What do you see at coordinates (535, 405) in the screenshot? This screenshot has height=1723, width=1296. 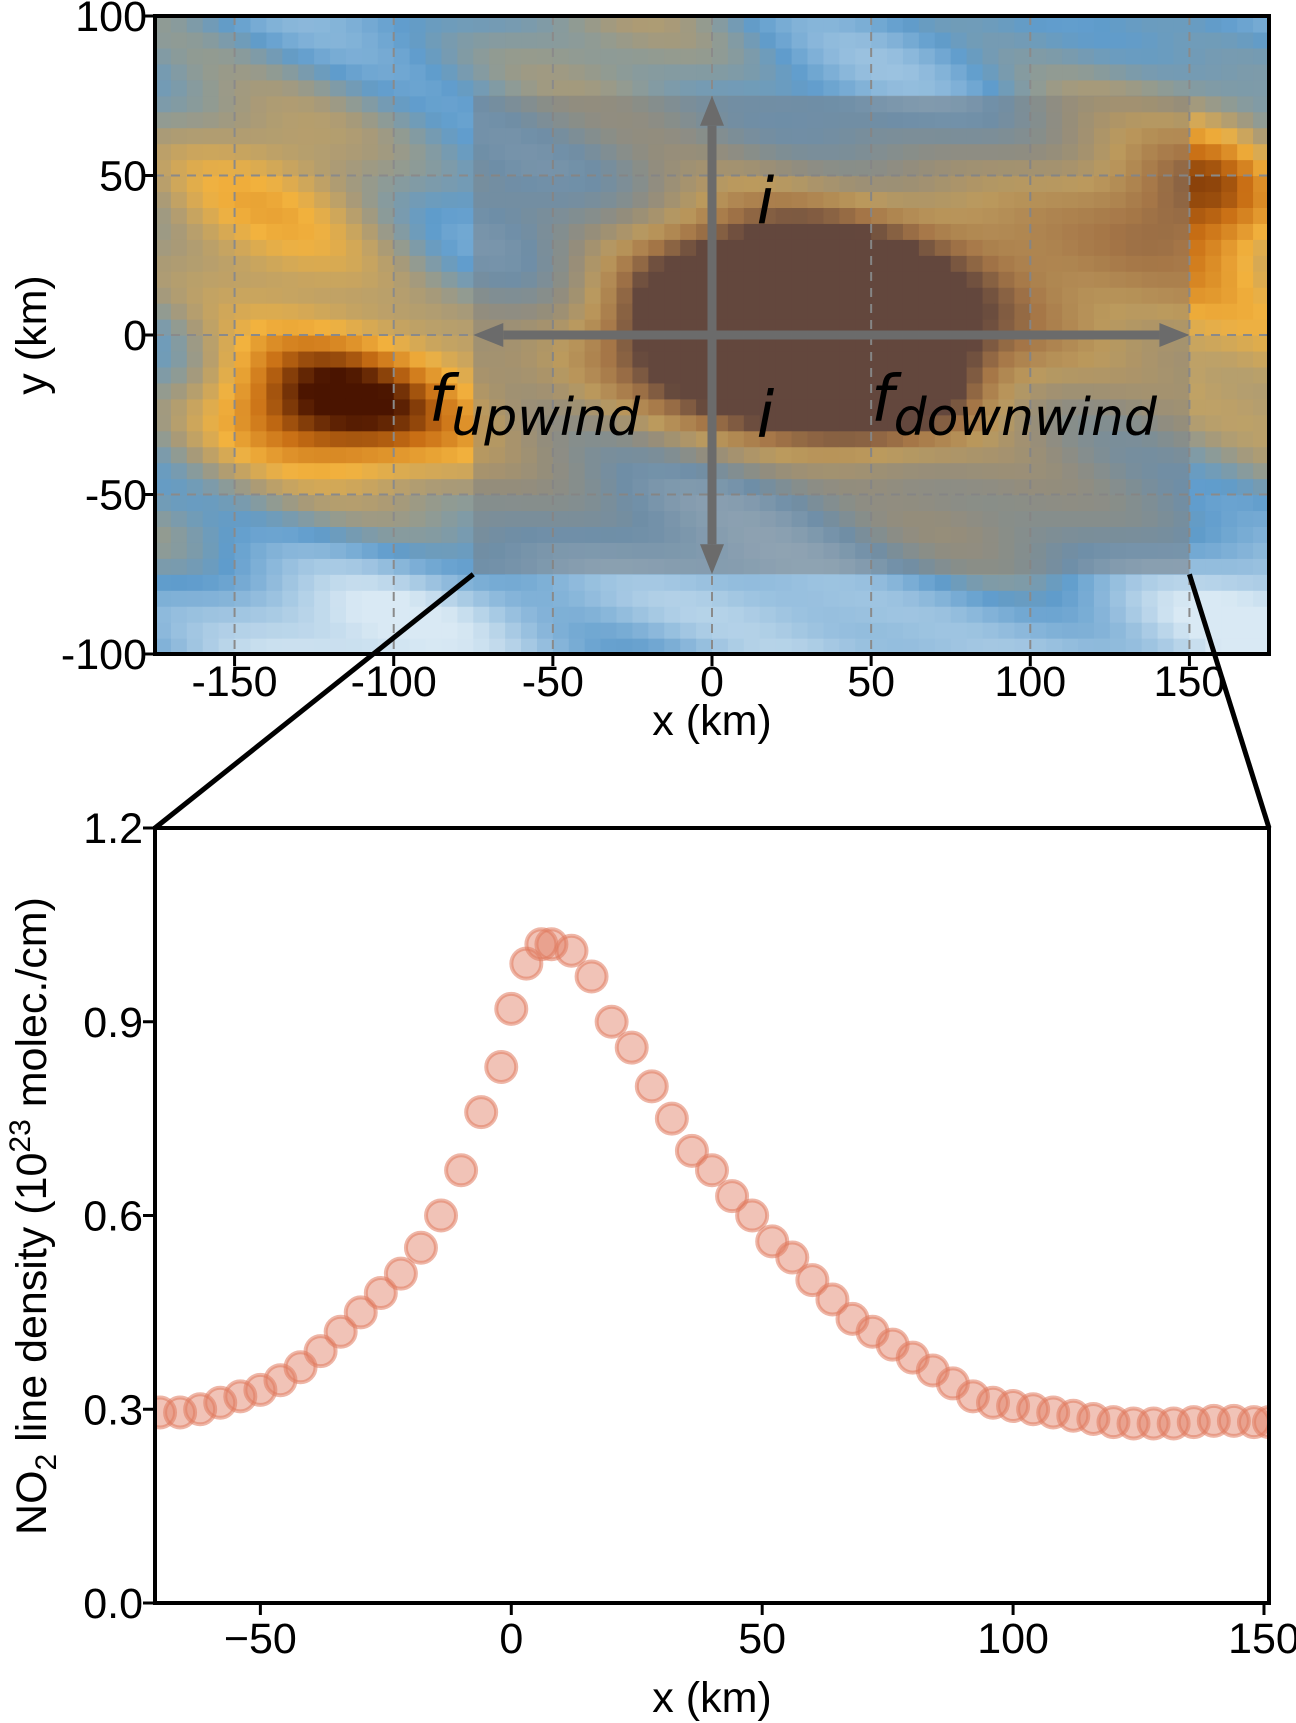 I see `annotation-upwind: fupwind` at bounding box center [535, 405].